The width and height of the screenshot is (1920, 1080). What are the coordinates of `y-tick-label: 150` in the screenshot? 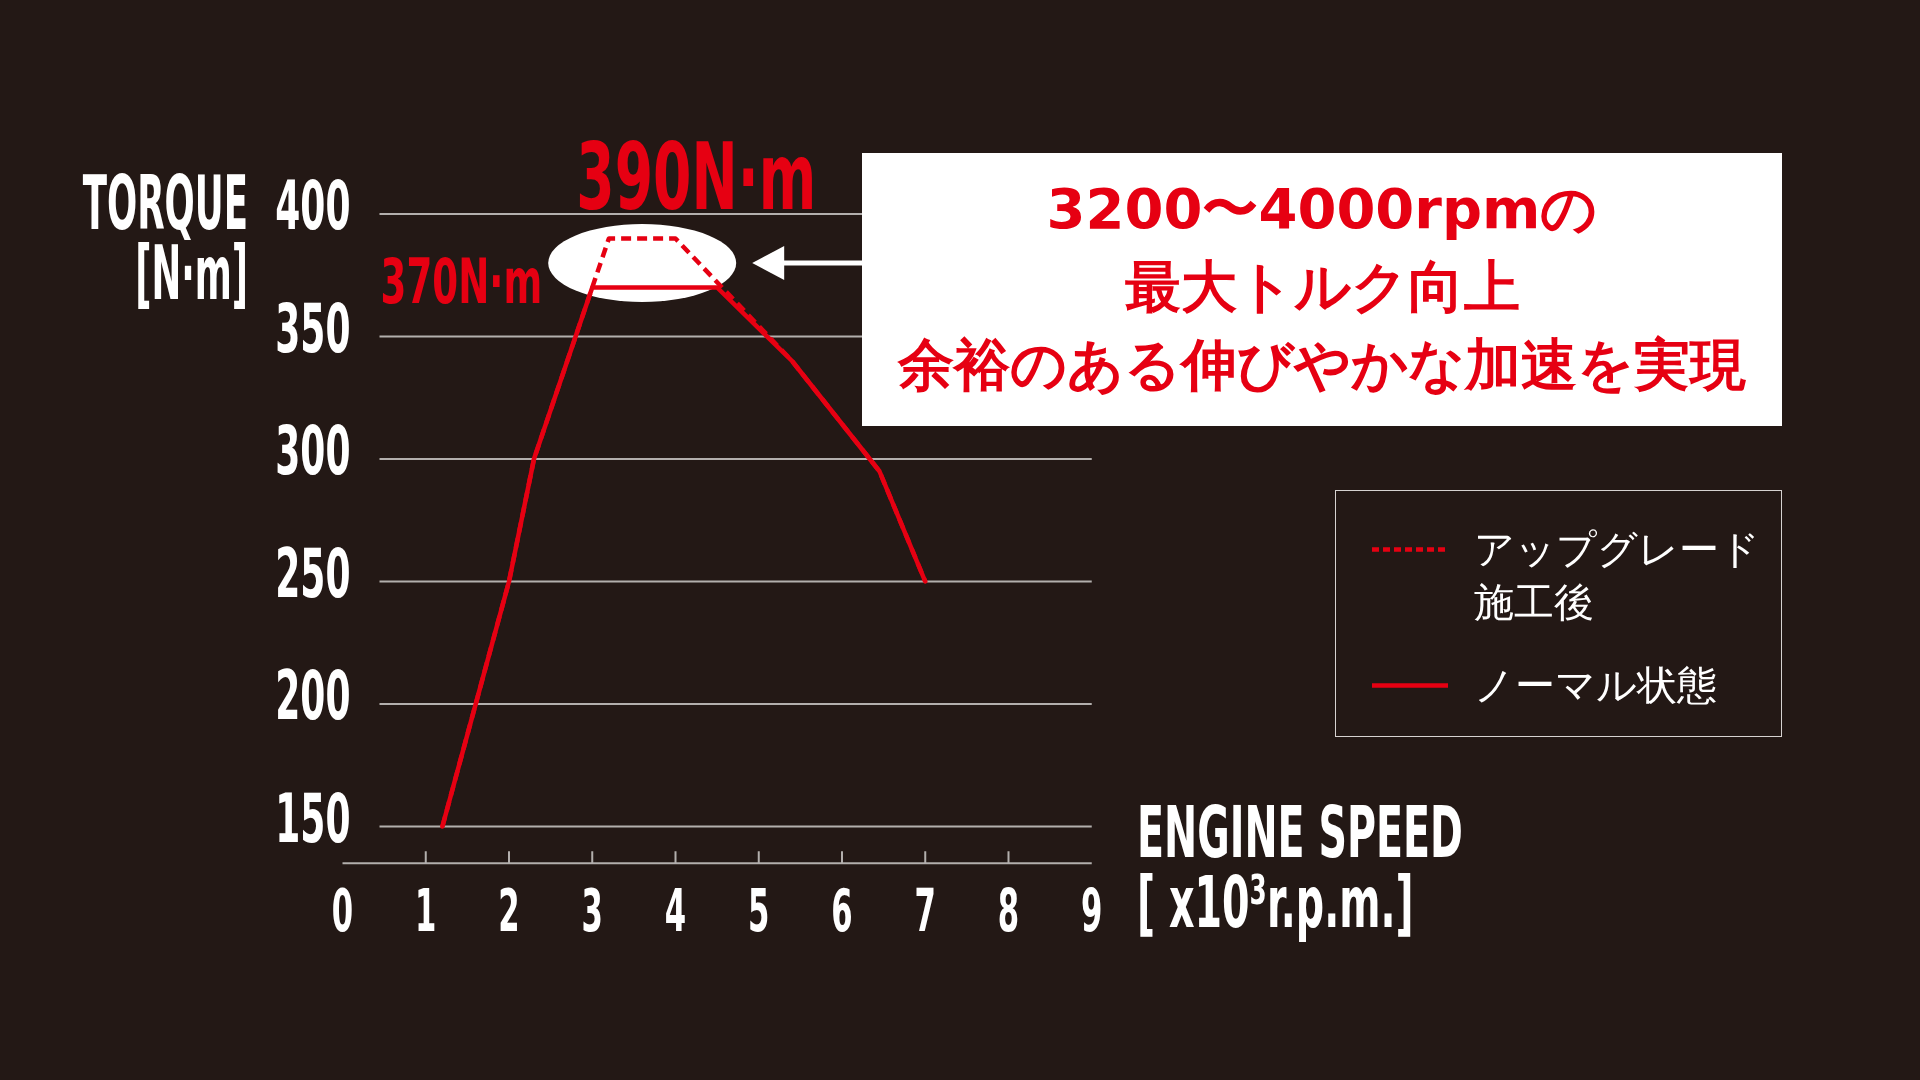 It's located at (313, 817).